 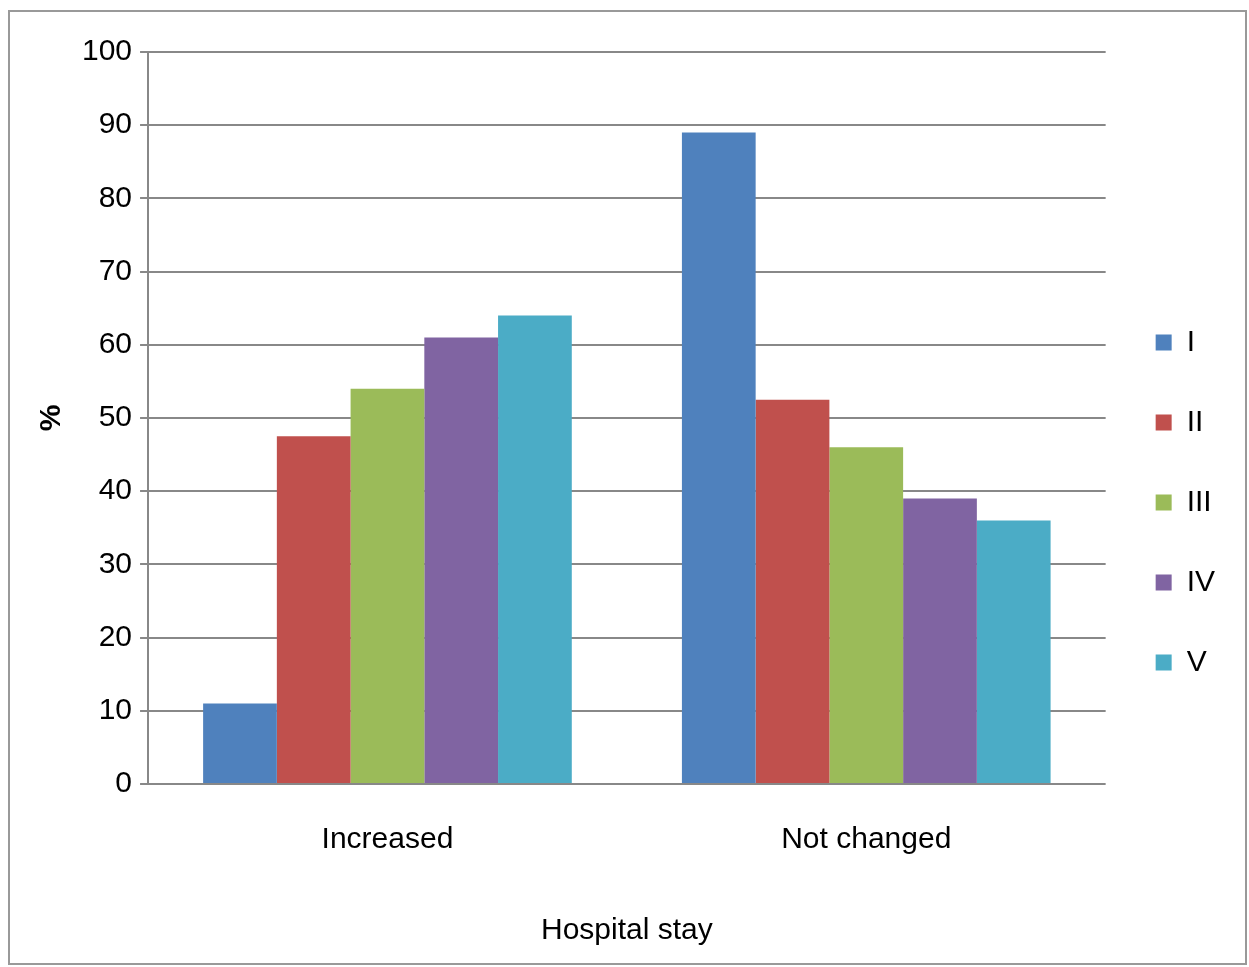 What do you see at coordinates (115, 709) in the screenshot?
I see `y-tick-label: 10` at bounding box center [115, 709].